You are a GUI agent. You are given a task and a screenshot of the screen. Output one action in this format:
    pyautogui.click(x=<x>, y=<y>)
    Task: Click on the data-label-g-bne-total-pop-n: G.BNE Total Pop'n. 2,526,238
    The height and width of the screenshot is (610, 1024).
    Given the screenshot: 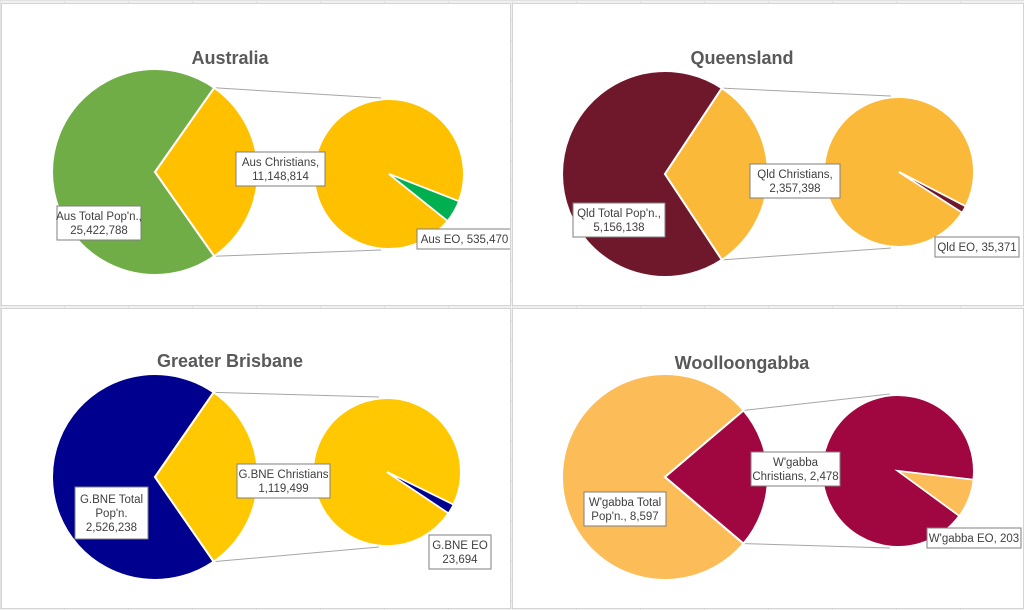 What is the action you would take?
    pyautogui.click(x=111, y=513)
    